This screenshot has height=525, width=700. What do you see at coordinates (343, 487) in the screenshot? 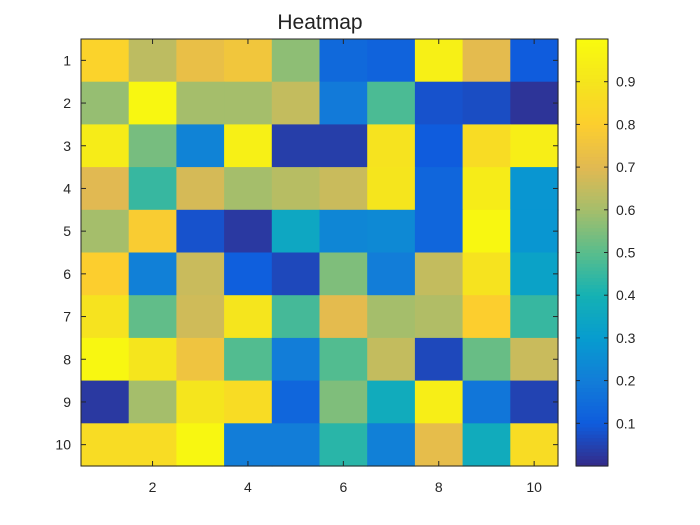
I see `x-tick-label: 6` at bounding box center [343, 487].